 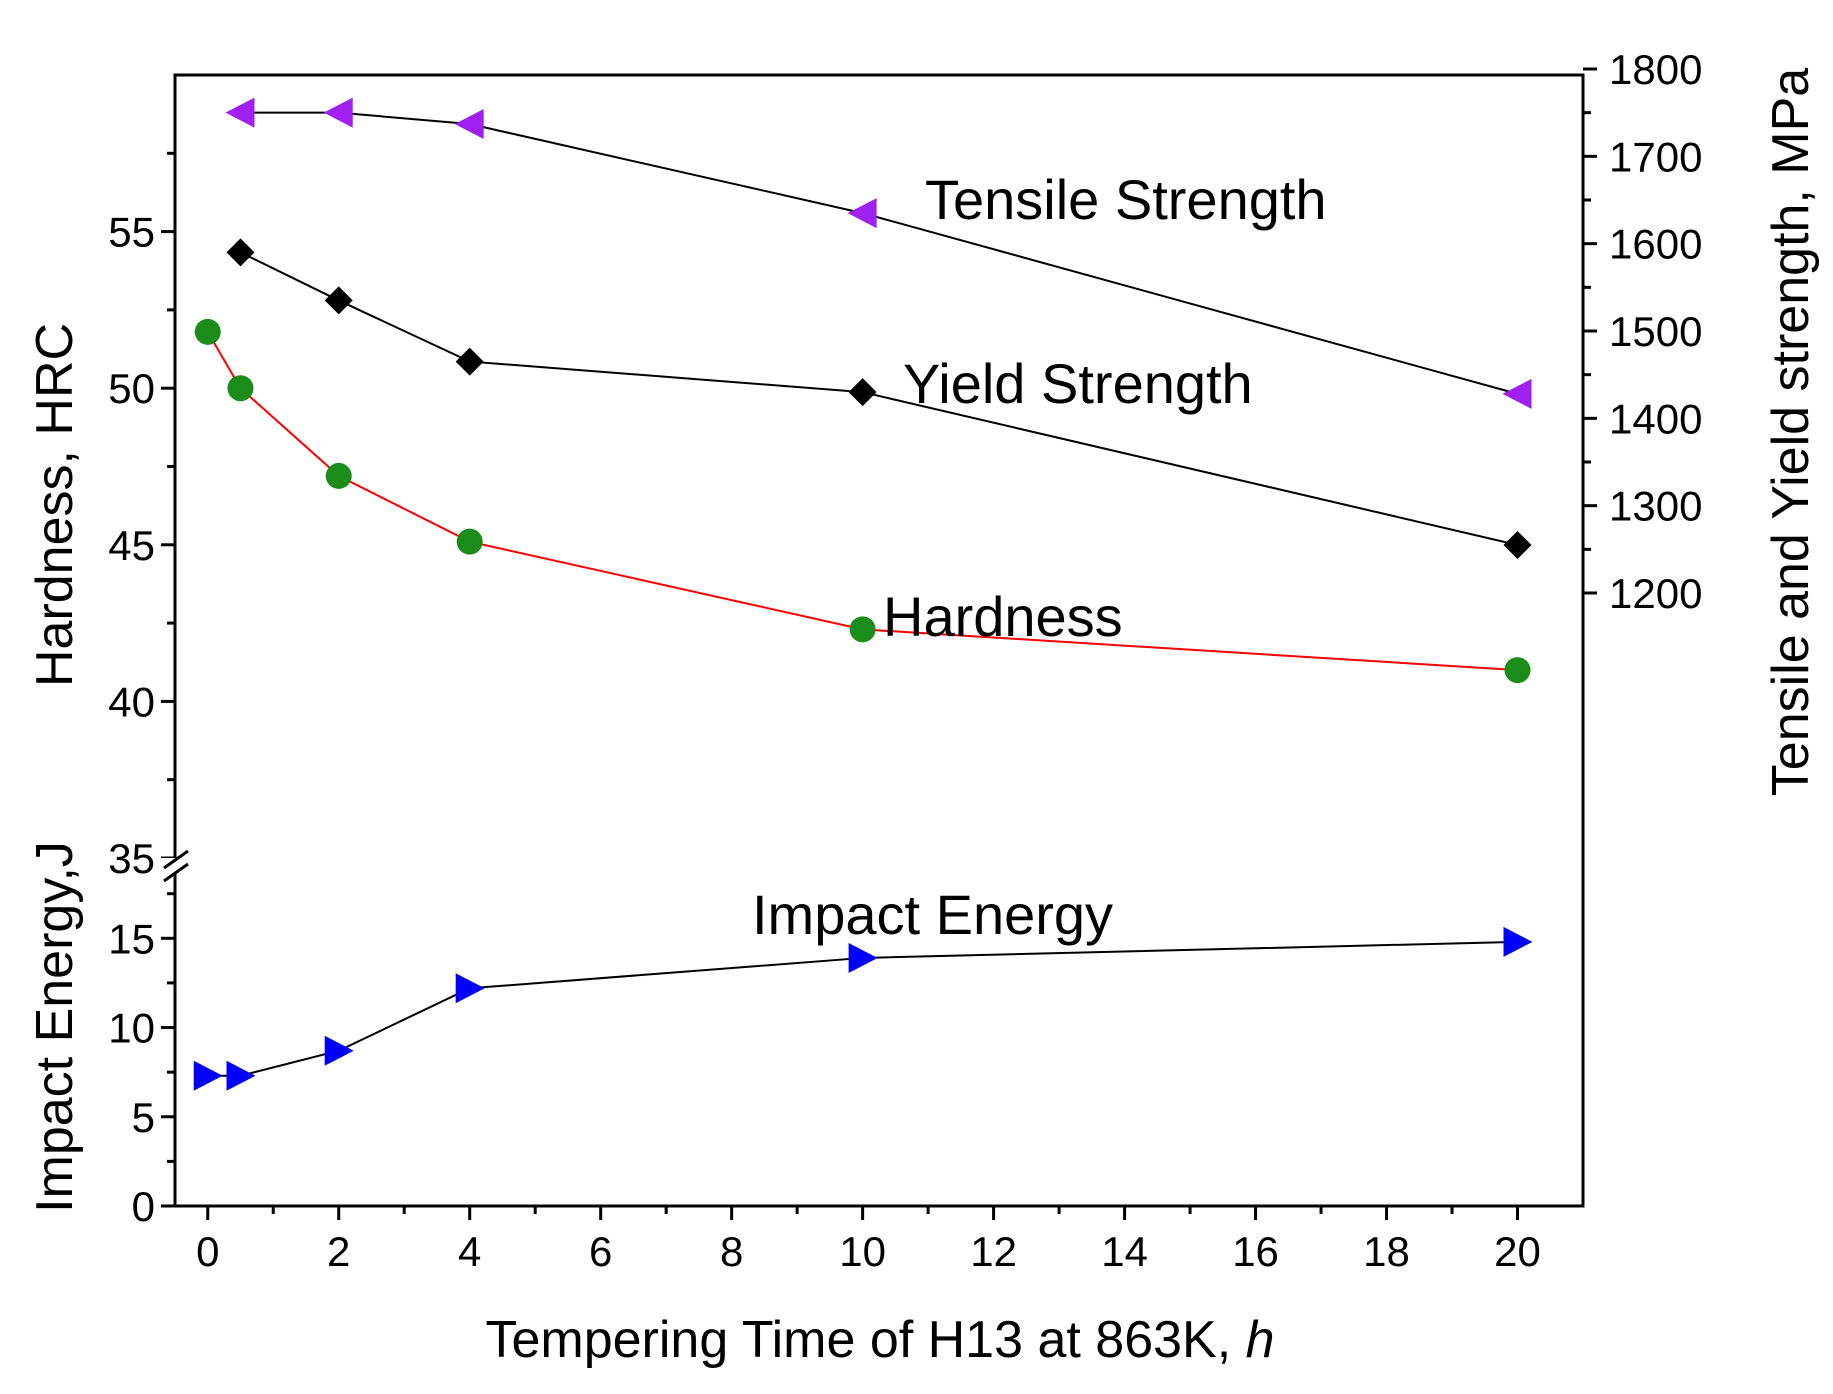 What do you see at coordinates (862, 1251) in the screenshot?
I see `x-tick-label: 10` at bounding box center [862, 1251].